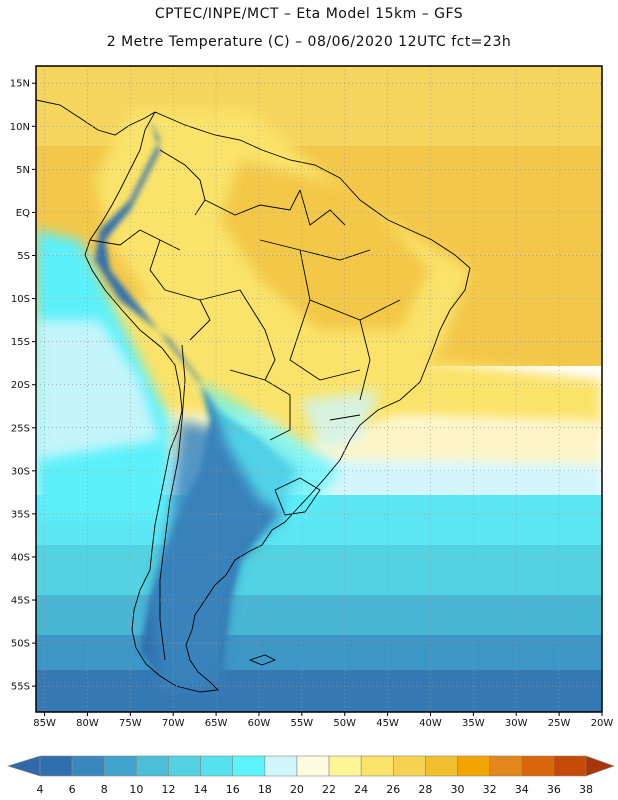 This screenshot has height=800, width=618. I want to click on colorbar-label: 28, so click(425, 789).